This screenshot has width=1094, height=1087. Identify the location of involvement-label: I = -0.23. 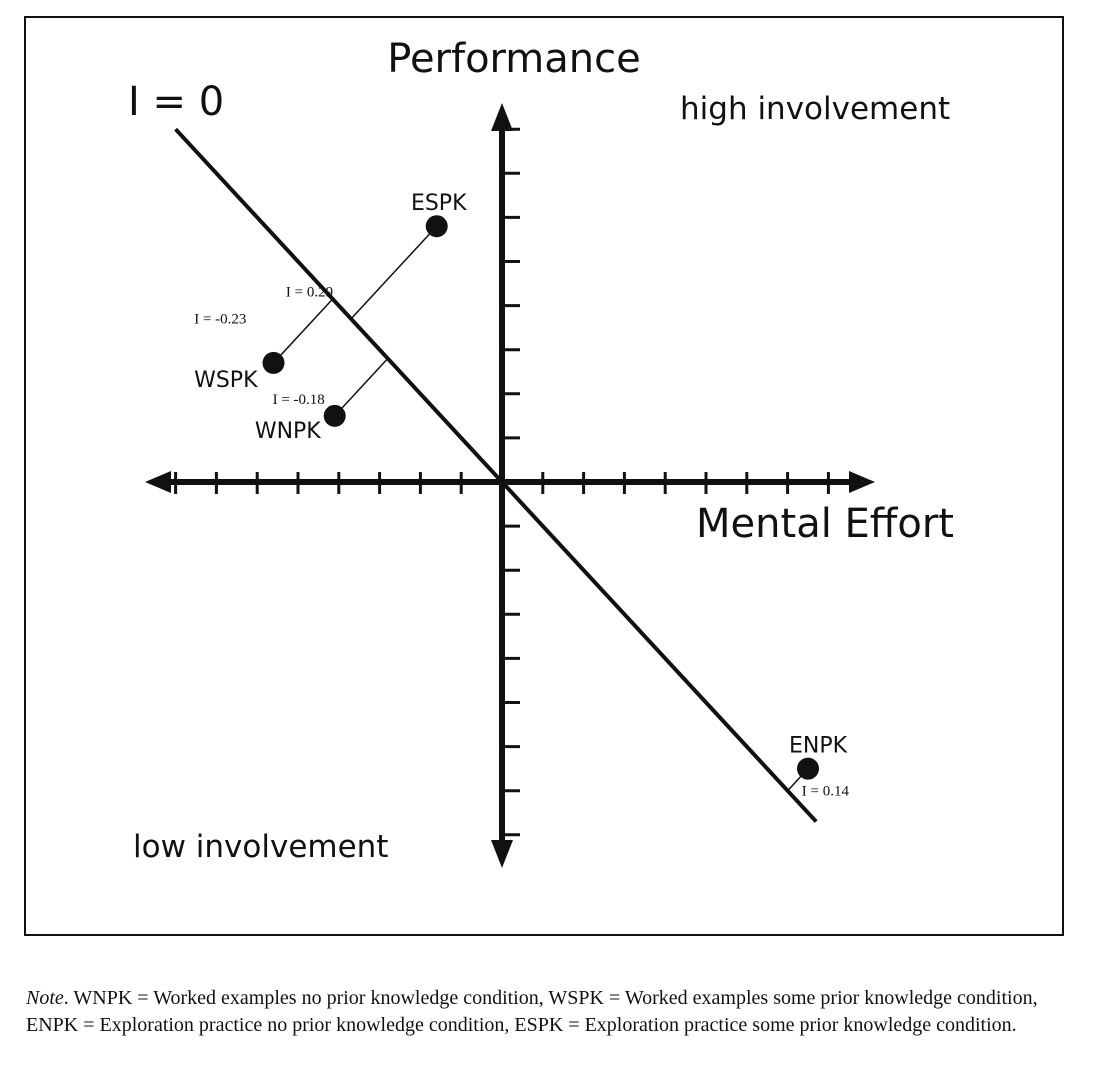
(220, 319).